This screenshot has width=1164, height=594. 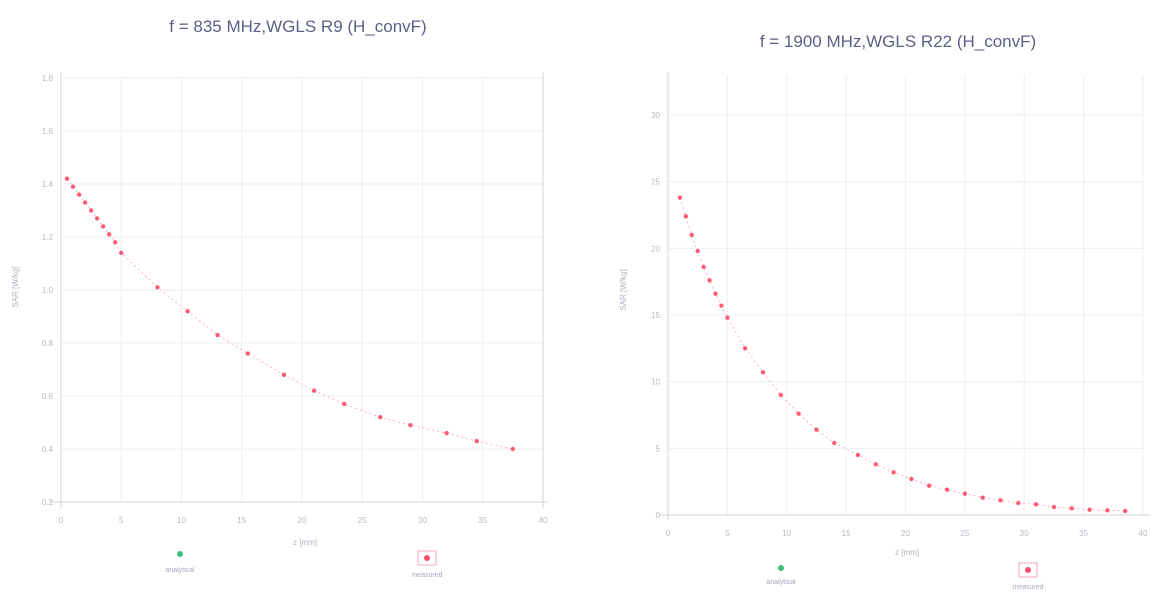 I want to click on y-tick-label: 1.2, so click(x=48, y=237).